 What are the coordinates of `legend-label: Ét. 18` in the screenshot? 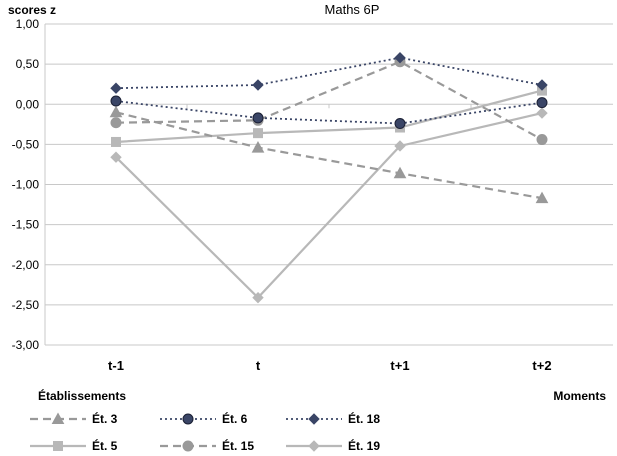 It's located at (364, 418).